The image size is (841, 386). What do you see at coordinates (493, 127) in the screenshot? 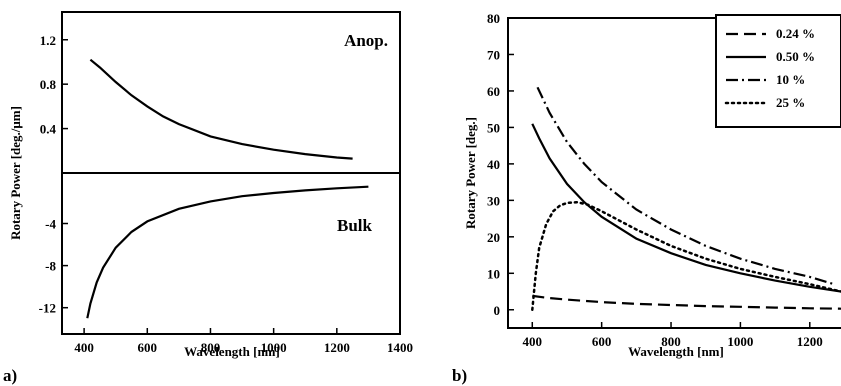
I see `panel-b-y-tick-label: 50` at bounding box center [493, 127].